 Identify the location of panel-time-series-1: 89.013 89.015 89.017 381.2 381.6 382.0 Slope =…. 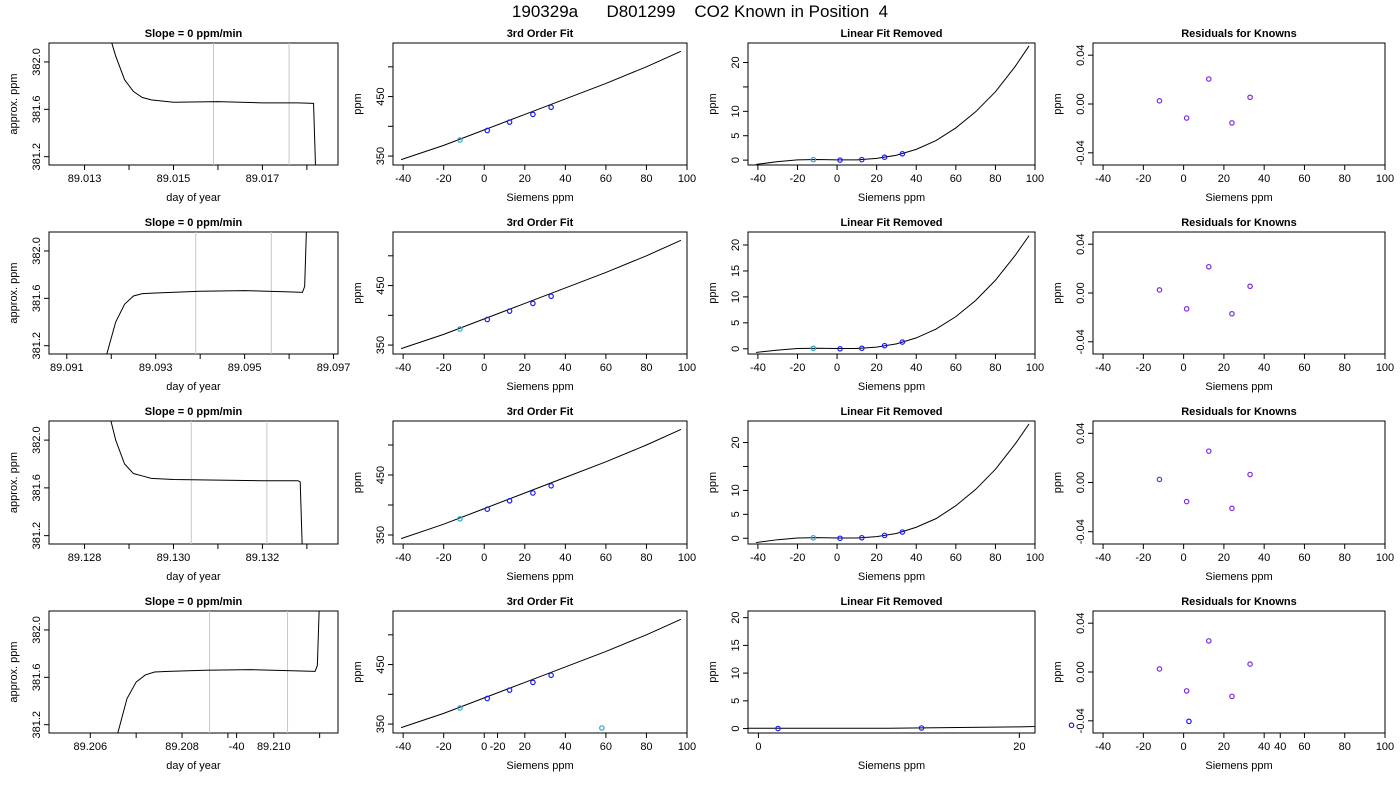
(173, 116).